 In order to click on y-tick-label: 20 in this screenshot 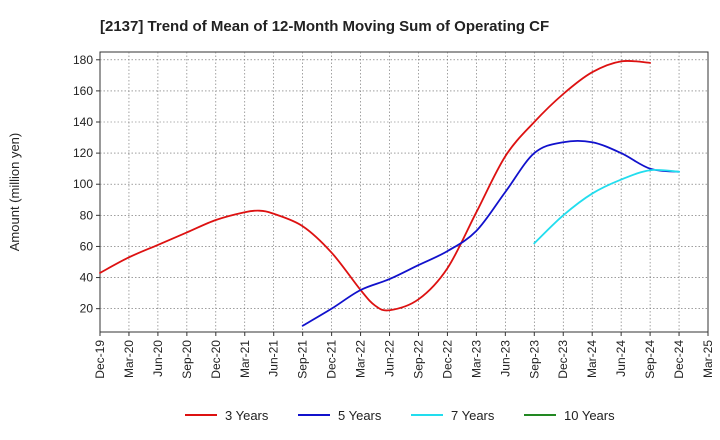, I will do `click(87, 309)`.